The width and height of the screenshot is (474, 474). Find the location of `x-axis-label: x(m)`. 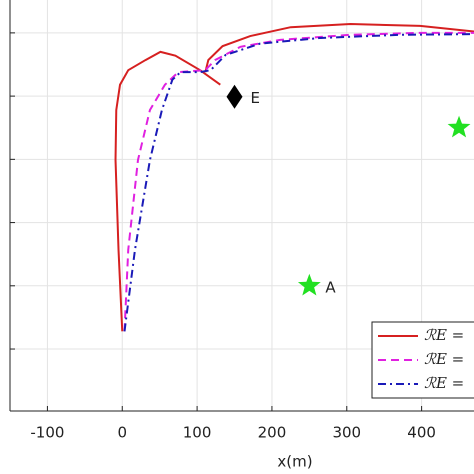

x-axis-label: x(m) is located at coordinates (294, 462).